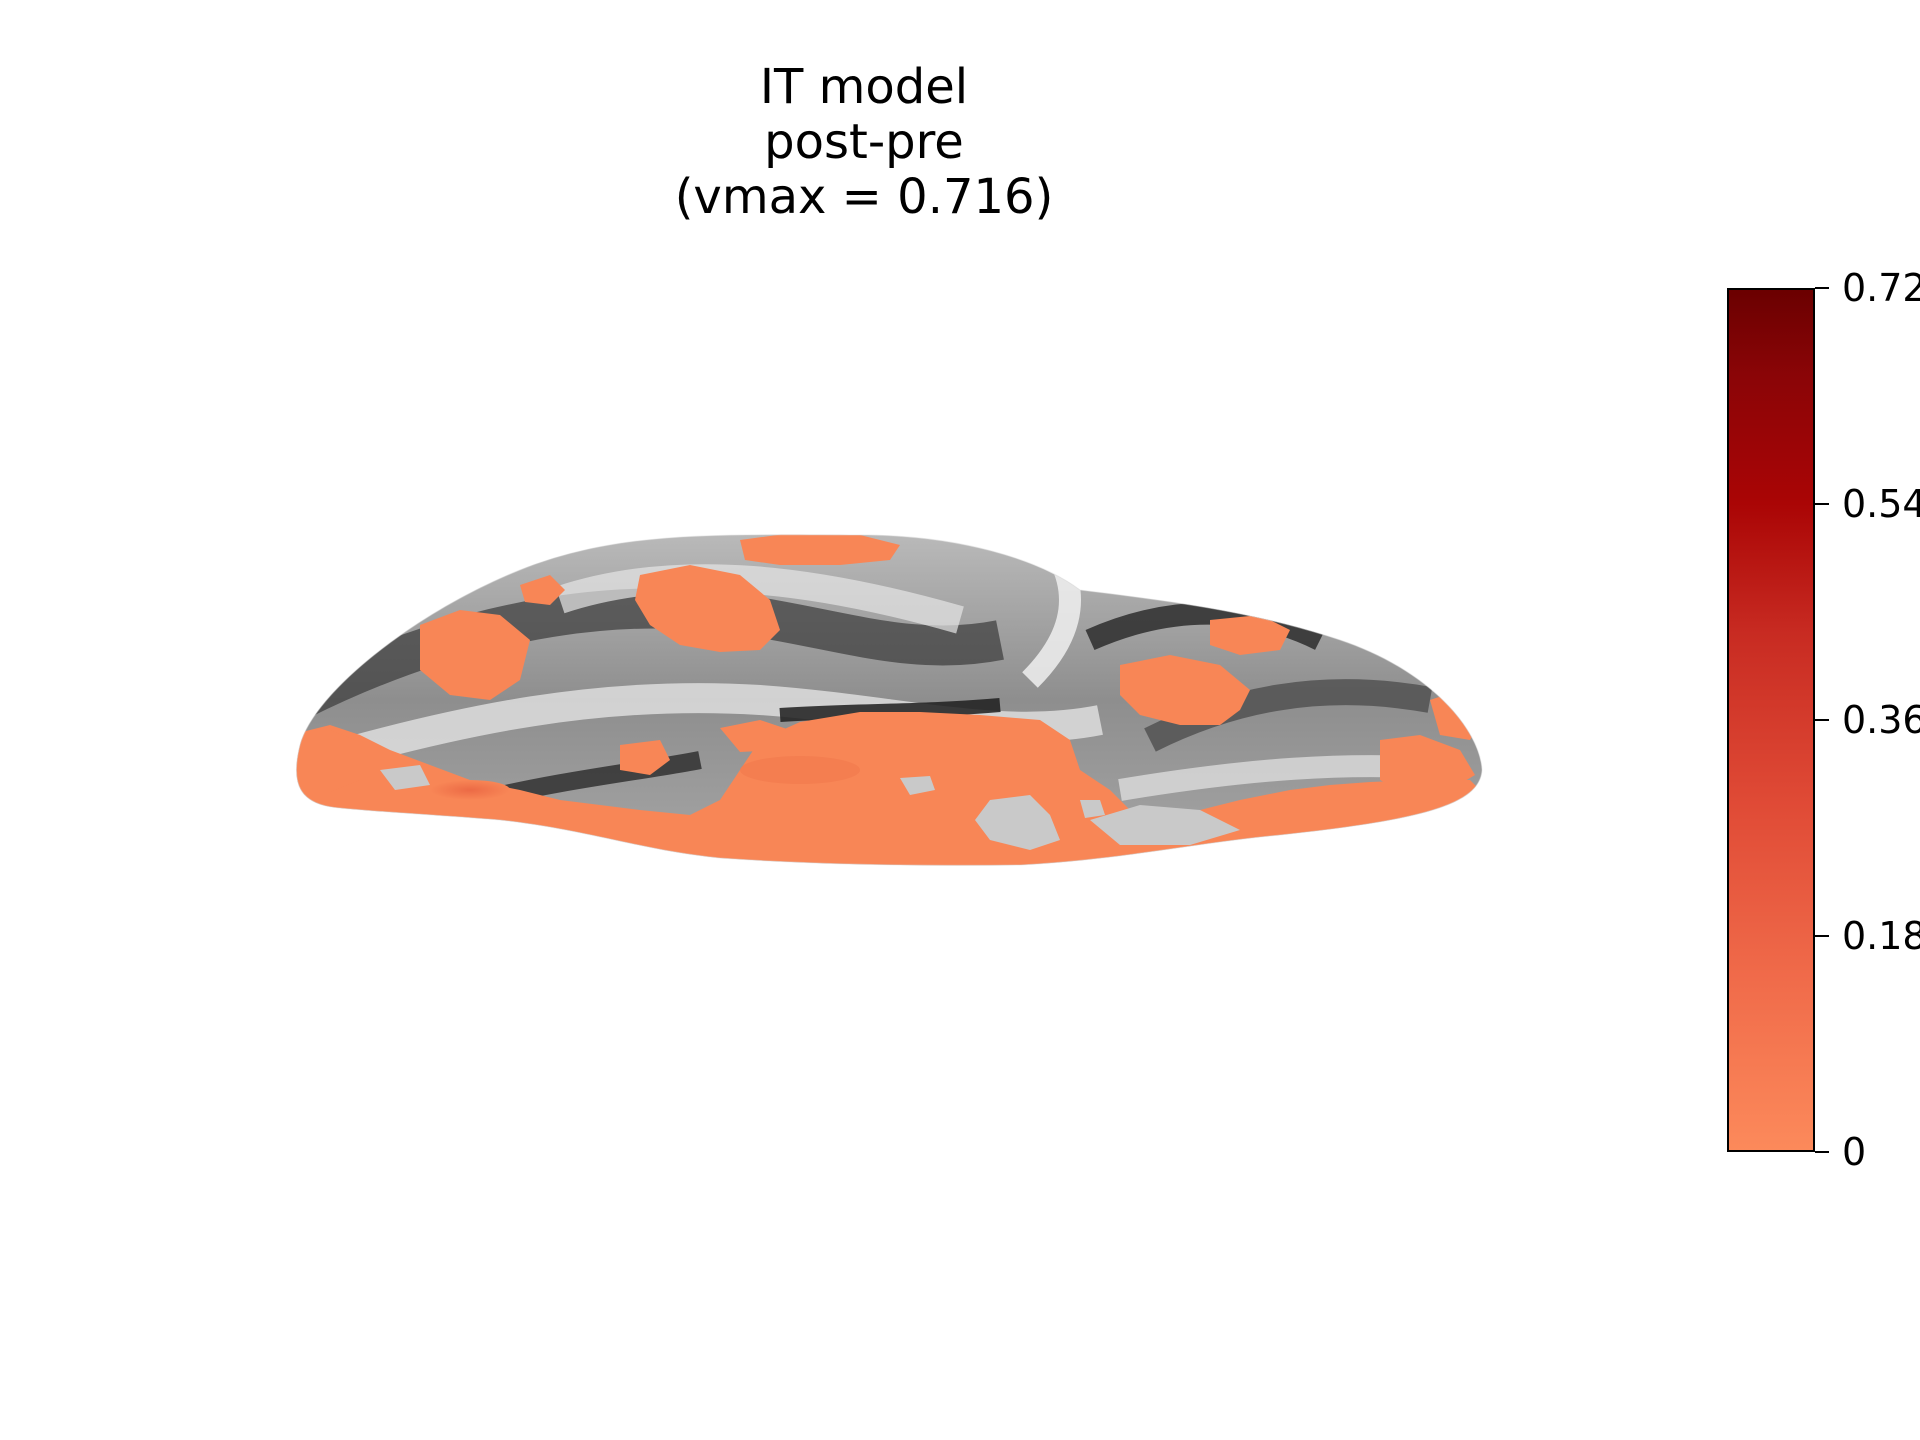 This screenshot has width=1920, height=1440. What do you see at coordinates (1854, 1152) in the screenshot?
I see `colorbar-label-min: 0` at bounding box center [1854, 1152].